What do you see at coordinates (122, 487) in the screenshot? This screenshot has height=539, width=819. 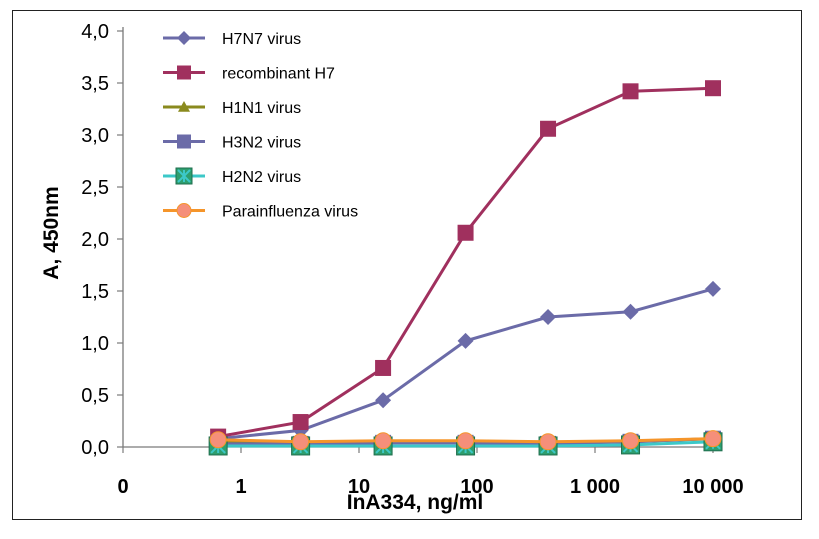 I see `x-tick-label: 0` at bounding box center [122, 487].